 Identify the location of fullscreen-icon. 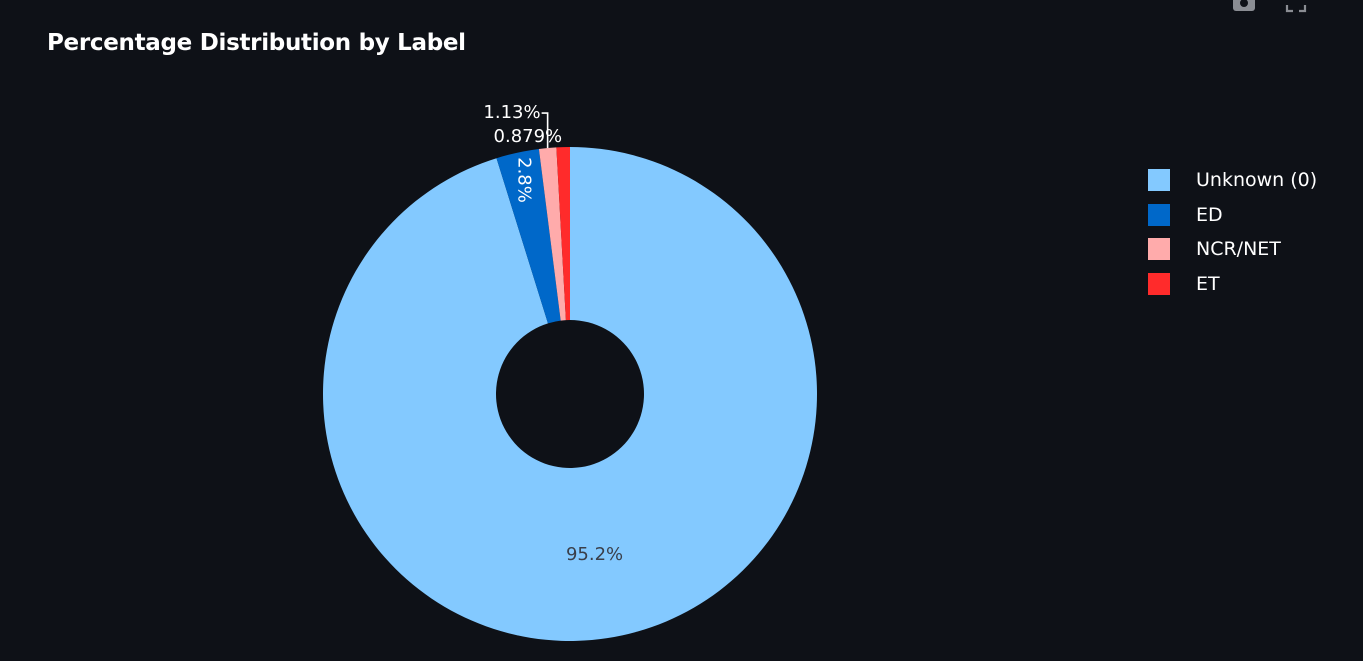
(1296, 7).